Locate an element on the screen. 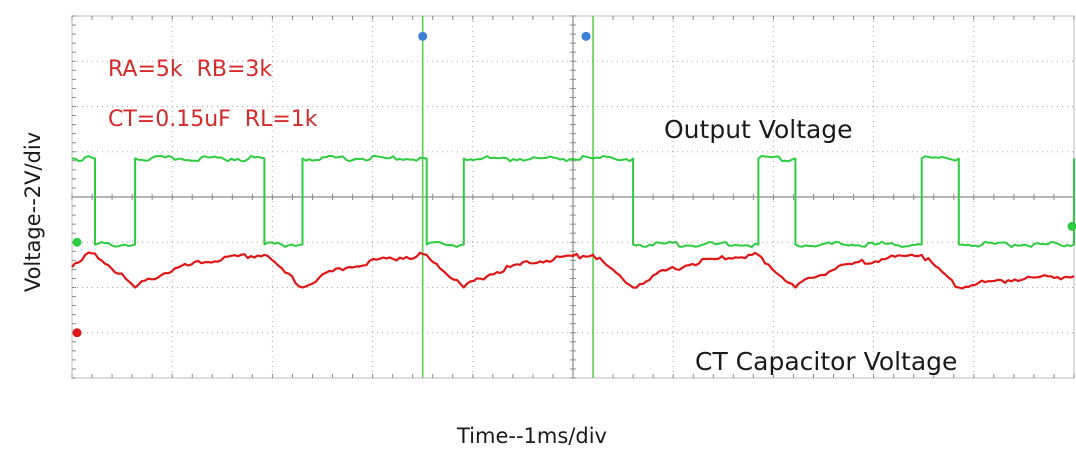 The height and width of the screenshot is (450, 1076). ct-trace is located at coordinates (573, 270).